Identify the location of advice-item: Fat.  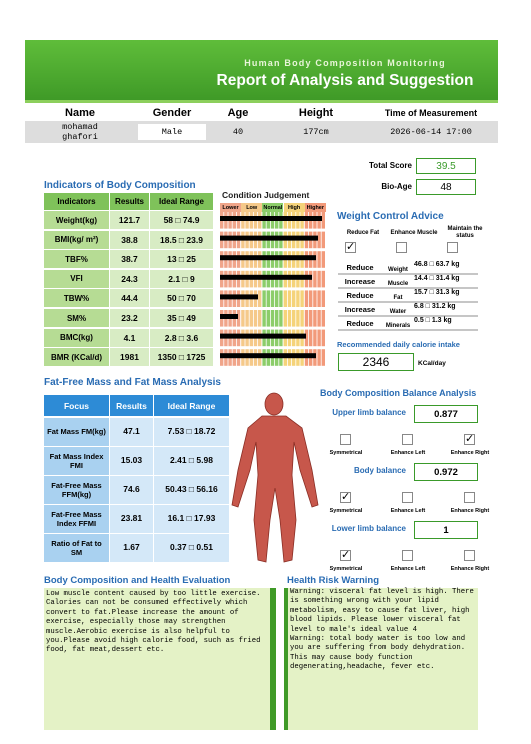
(398, 298).